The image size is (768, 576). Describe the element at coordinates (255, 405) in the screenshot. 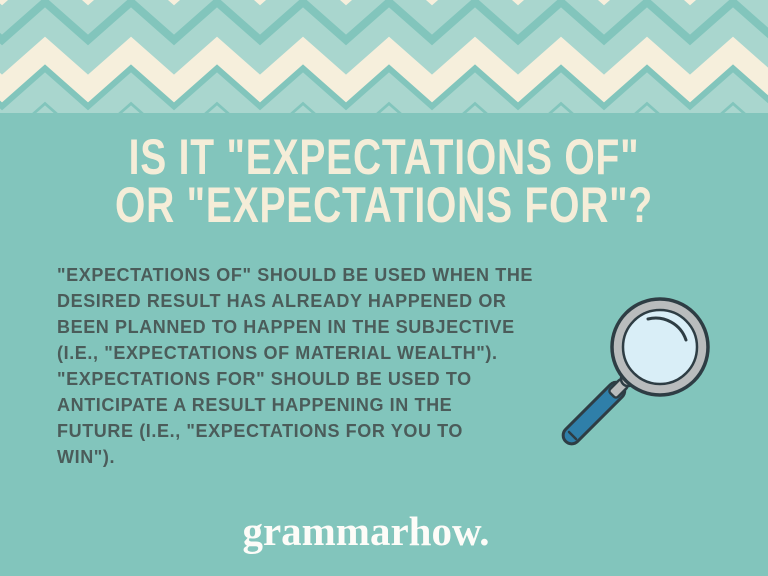

I see `body-line: ANTICIPATE A RESULT HAPPENING IN THE` at that location.